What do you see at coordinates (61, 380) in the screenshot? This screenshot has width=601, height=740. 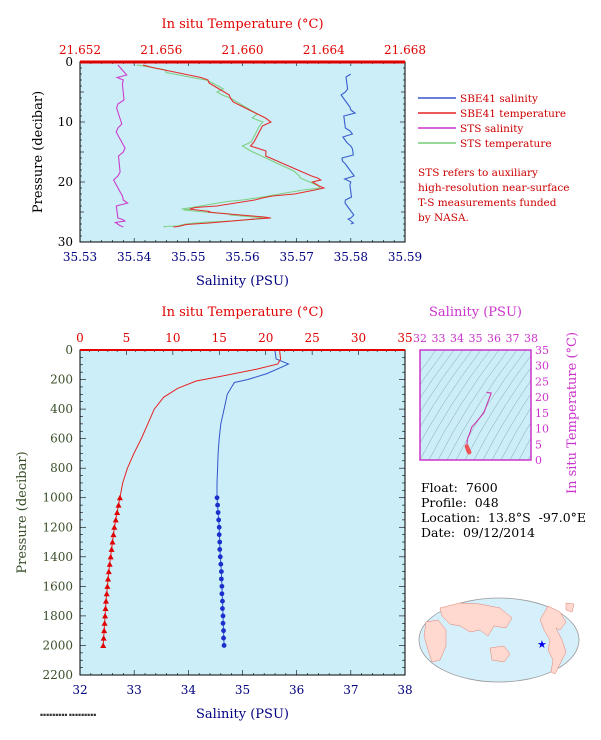 I see `deep-pressure-tick-label: 200` at bounding box center [61, 380].